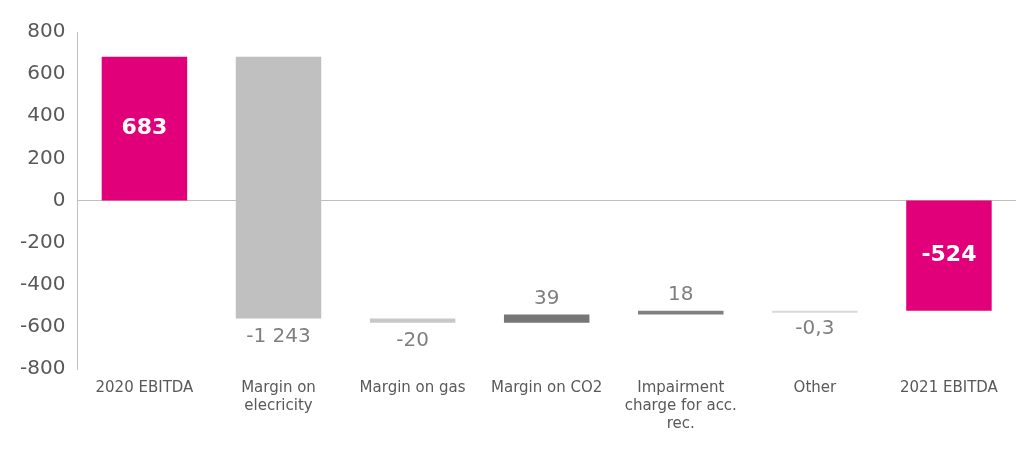 This screenshot has height=451, width=1028. What do you see at coordinates (681, 292) in the screenshot?
I see `data-label: 18` at bounding box center [681, 292].